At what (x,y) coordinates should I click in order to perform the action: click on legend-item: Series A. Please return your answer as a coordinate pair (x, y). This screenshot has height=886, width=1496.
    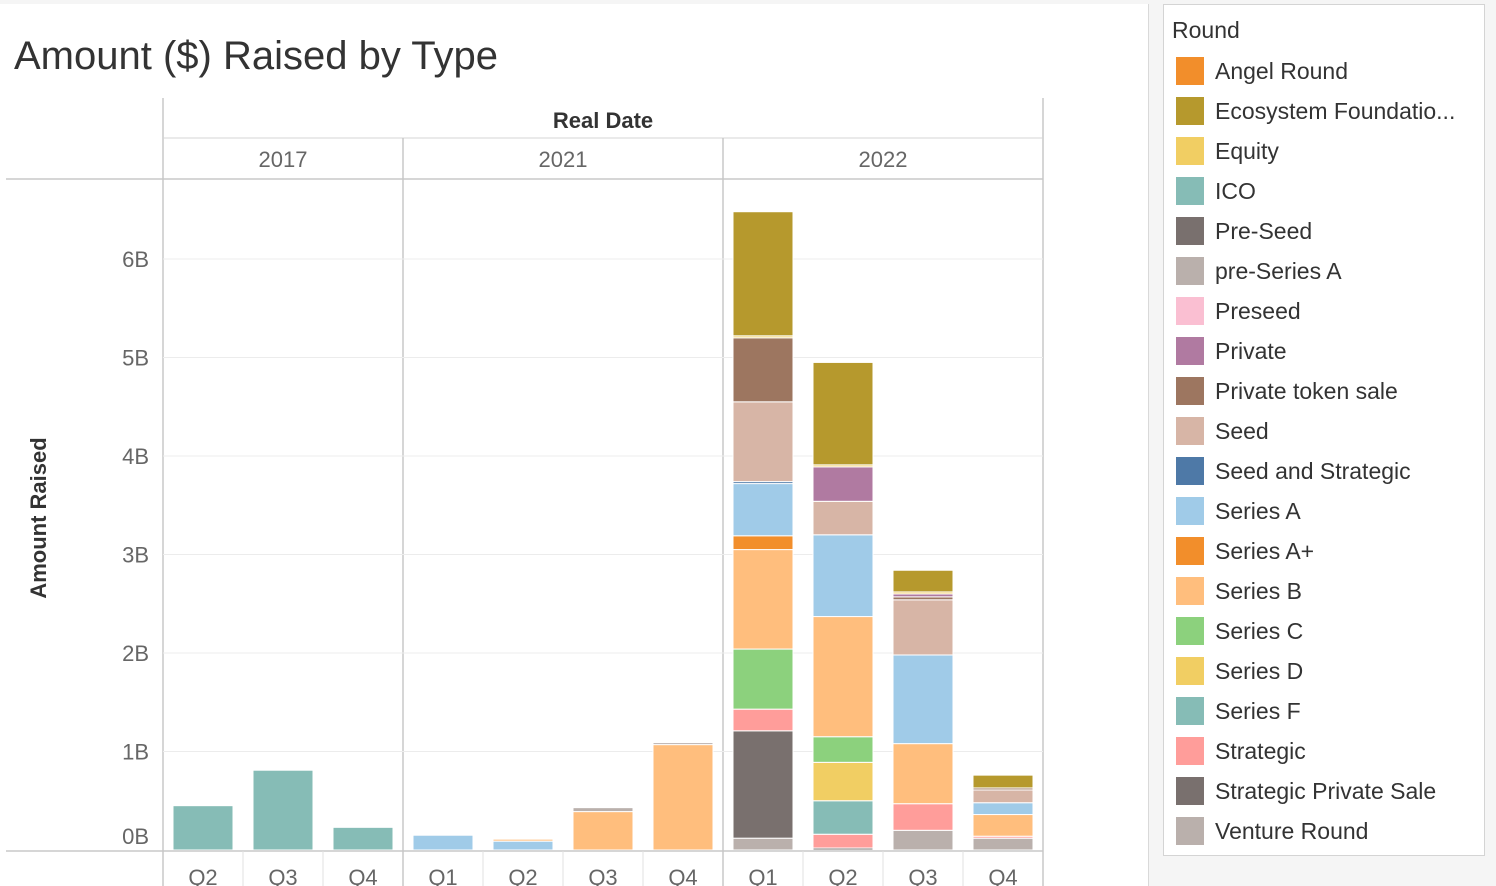
    Looking at the image, I should click on (1329, 511).